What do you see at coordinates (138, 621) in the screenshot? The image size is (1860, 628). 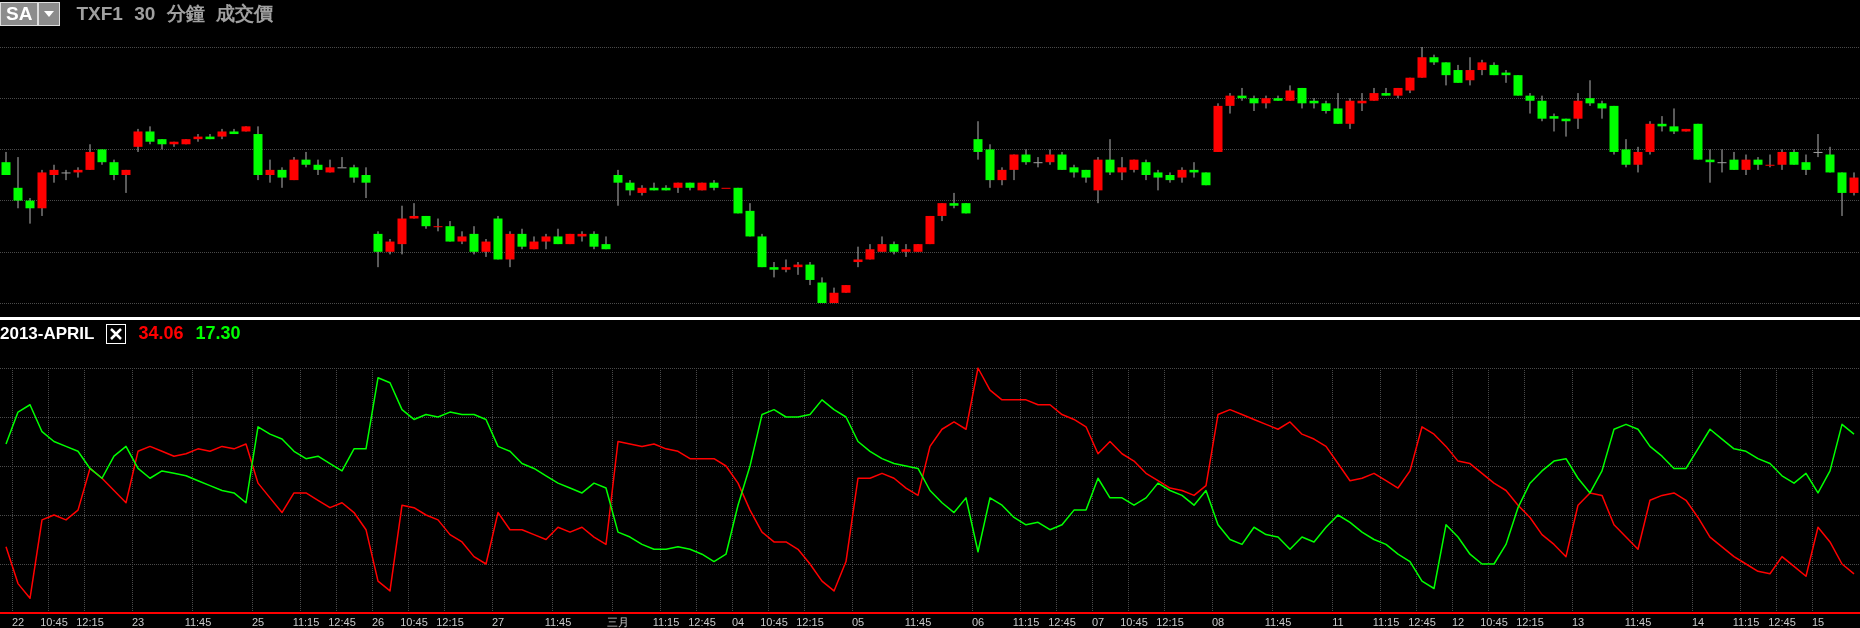 I see `x-tick-label: 23` at bounding box center [138, 621].